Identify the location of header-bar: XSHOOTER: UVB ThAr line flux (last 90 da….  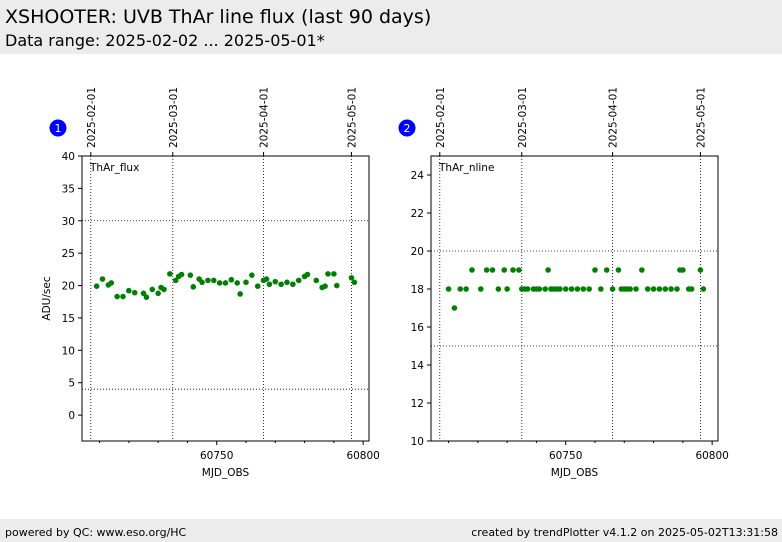
(391, 27).